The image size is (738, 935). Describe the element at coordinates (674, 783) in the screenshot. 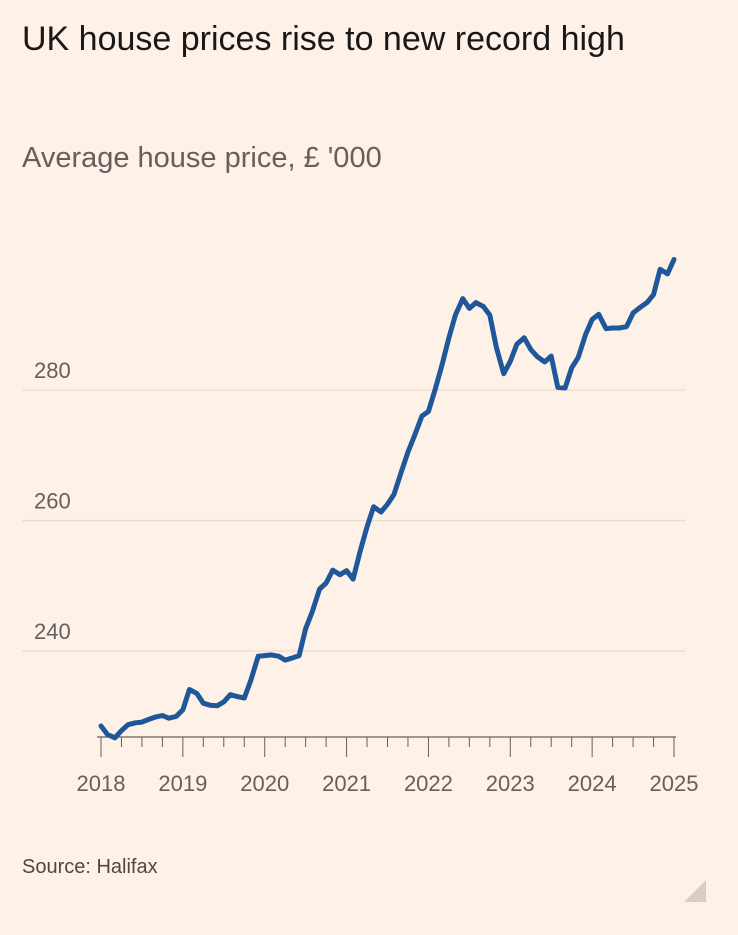

I see `x-tick-label-2025: 2025` at that location.